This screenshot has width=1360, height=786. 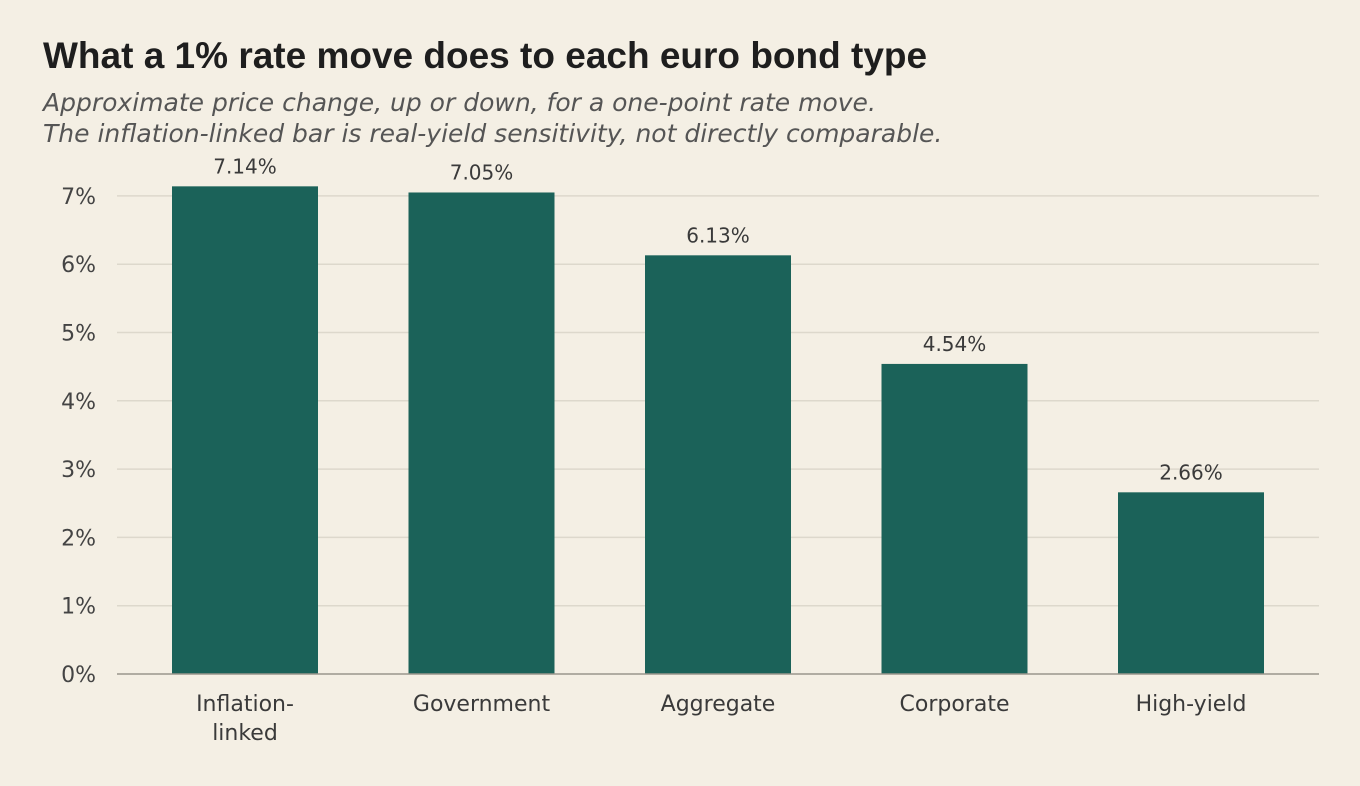 What do you see at coordinates (245, 733) in the screenshot?
I see `x-tick-label: linked` at bounding box center [245, 733].